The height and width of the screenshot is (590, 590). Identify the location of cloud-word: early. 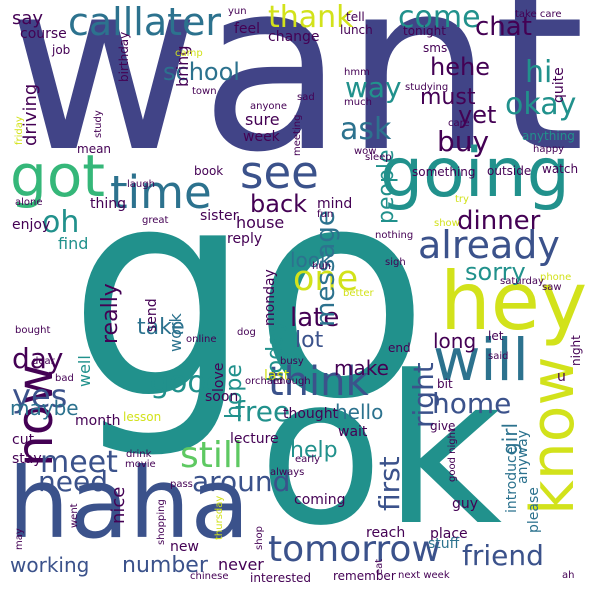
(308, 459).